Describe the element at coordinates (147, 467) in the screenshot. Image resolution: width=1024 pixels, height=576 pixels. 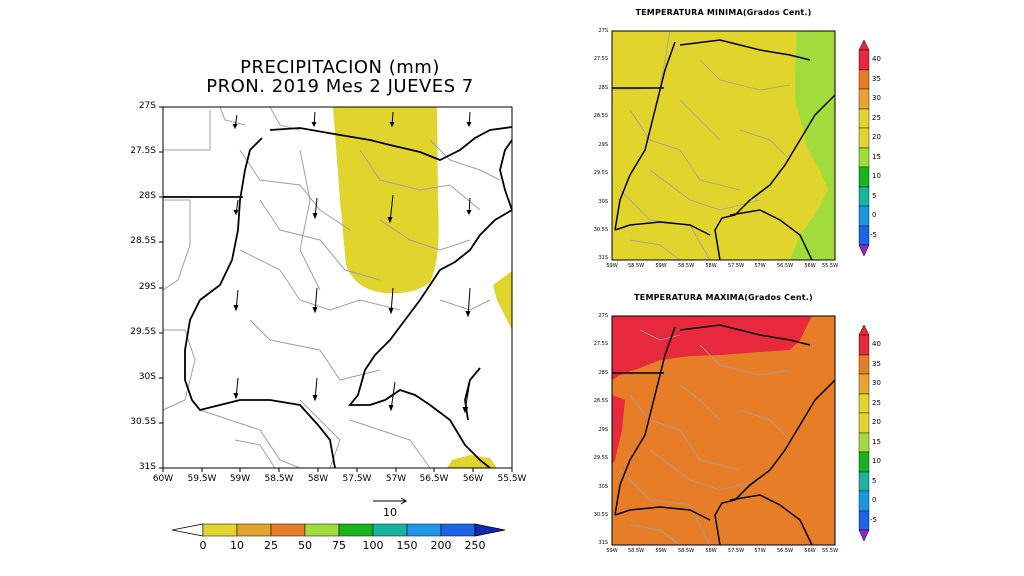
I see `precip-y-tick: 31S` at that location.